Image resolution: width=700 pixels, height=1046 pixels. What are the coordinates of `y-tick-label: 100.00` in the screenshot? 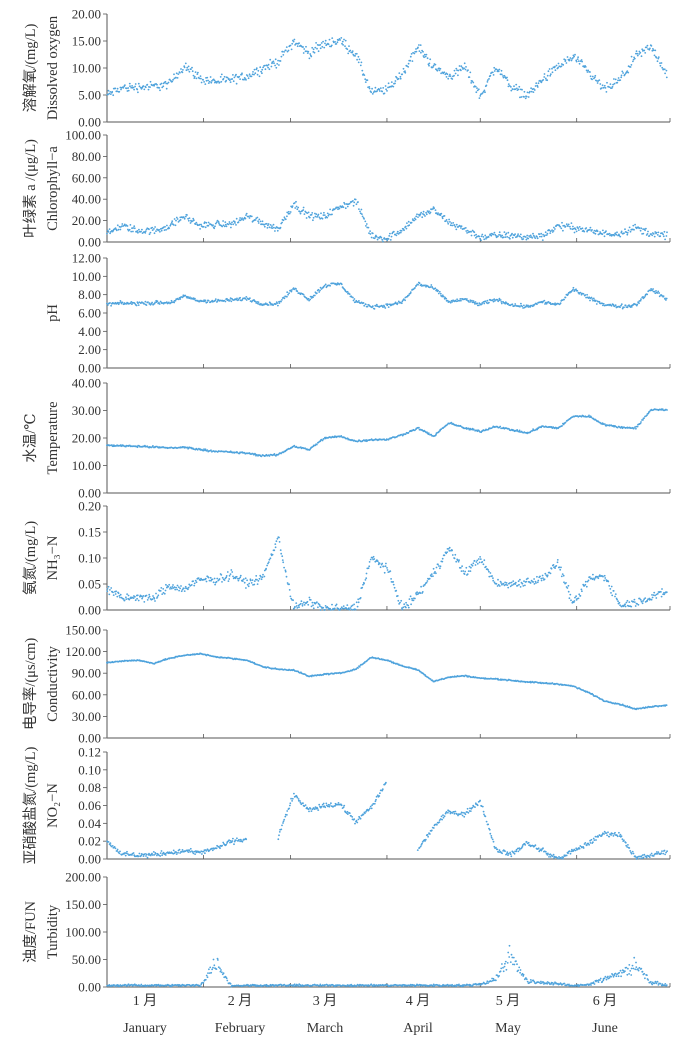 It's located at (83, 135).